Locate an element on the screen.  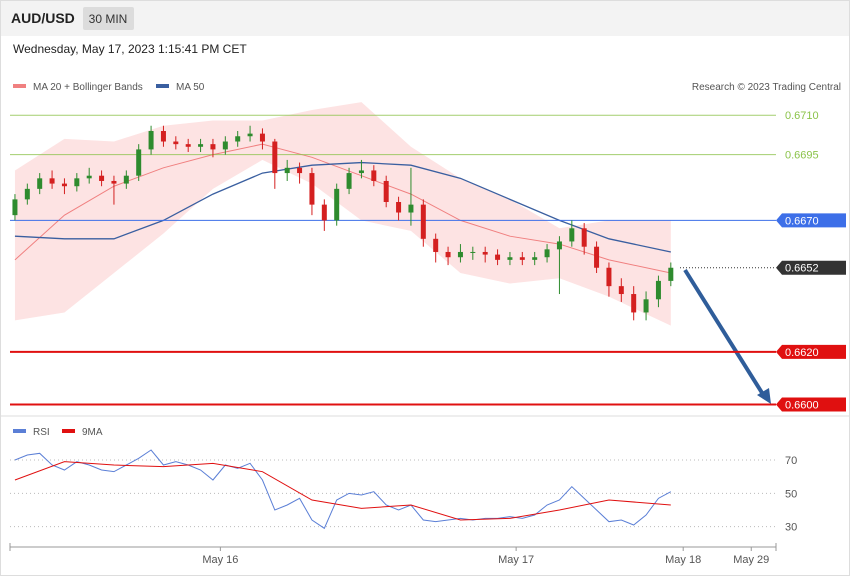
symbol: AUD/USD is located at coordinates (43, 18).